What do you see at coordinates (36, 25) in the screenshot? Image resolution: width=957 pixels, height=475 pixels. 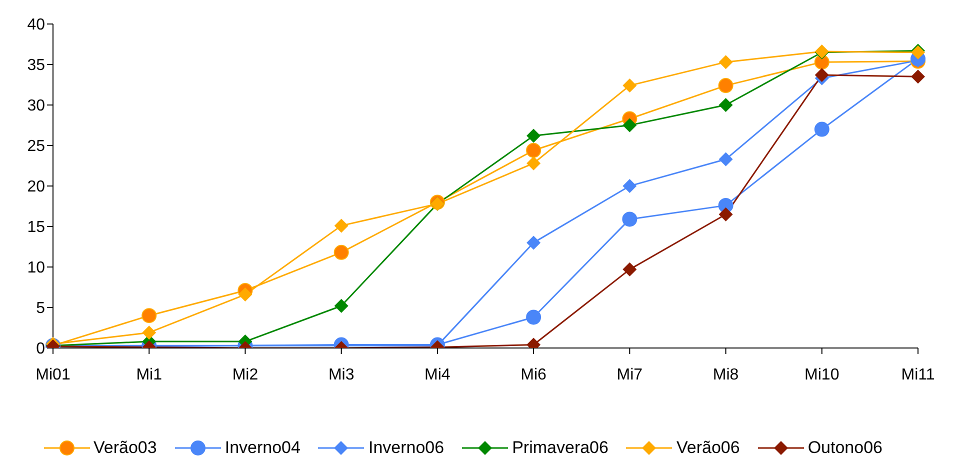 I see `y-tick-label: 40` at bounding box center [36, 25].